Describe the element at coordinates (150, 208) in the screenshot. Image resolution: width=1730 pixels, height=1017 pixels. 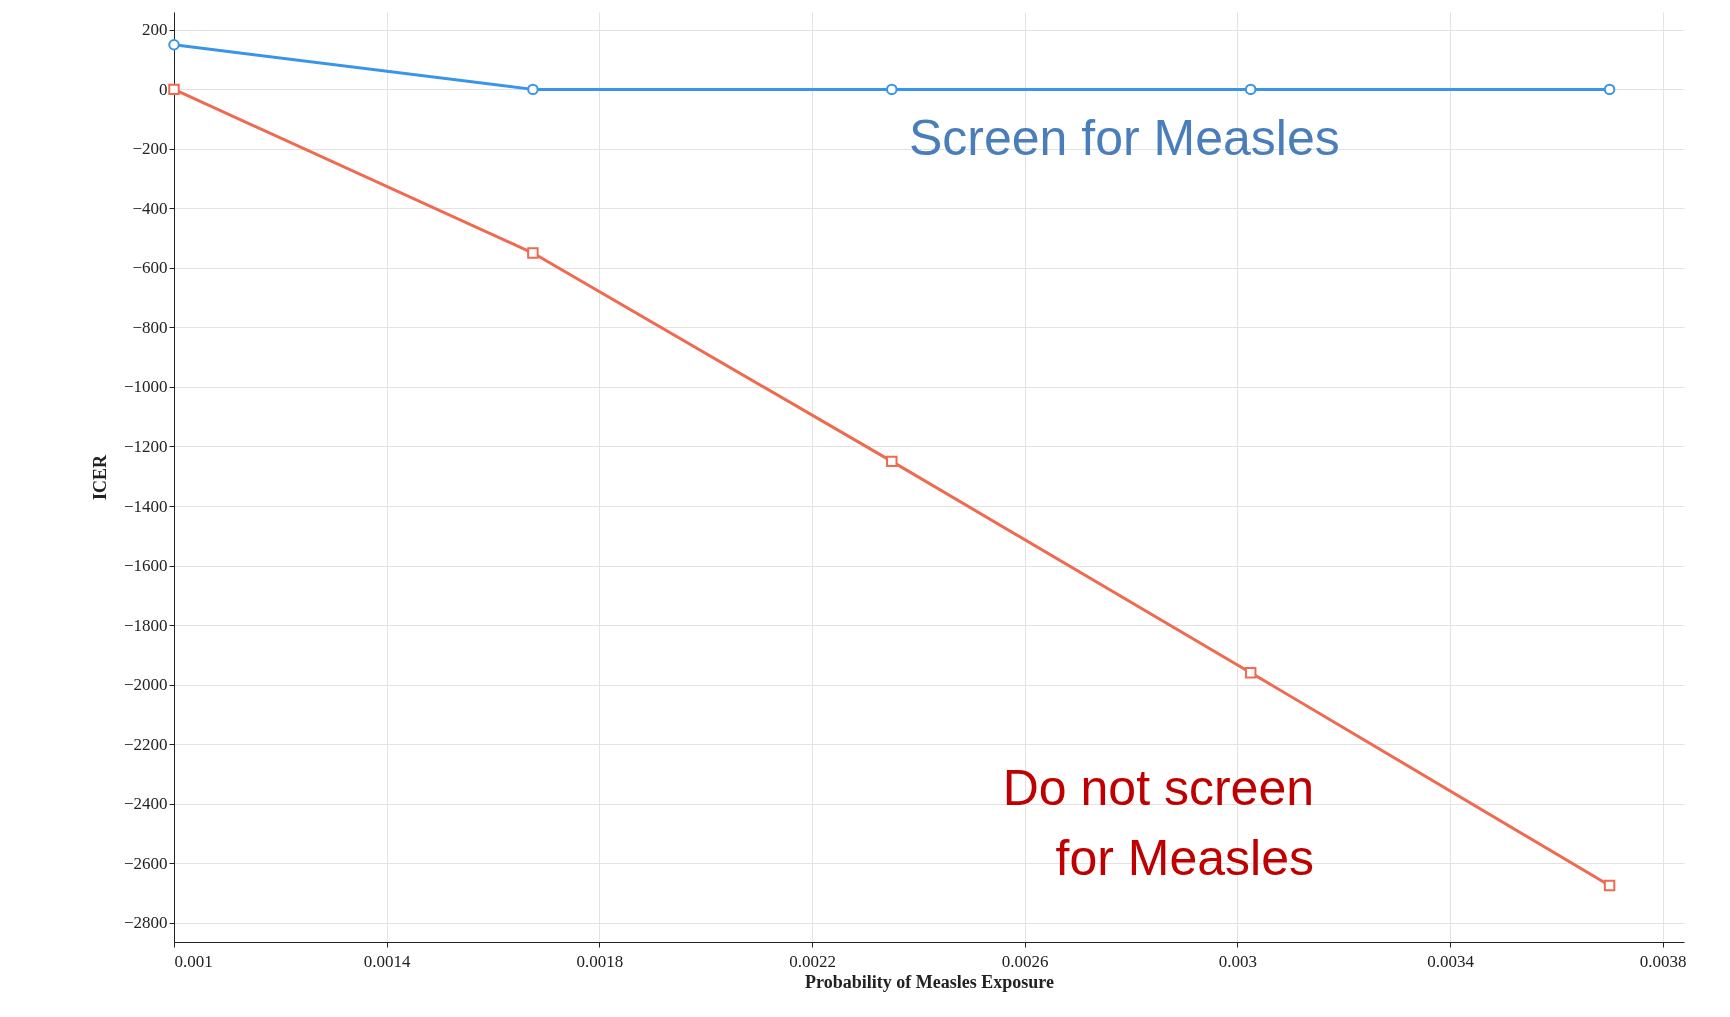
I see `y-tick-label: −400` at that location.